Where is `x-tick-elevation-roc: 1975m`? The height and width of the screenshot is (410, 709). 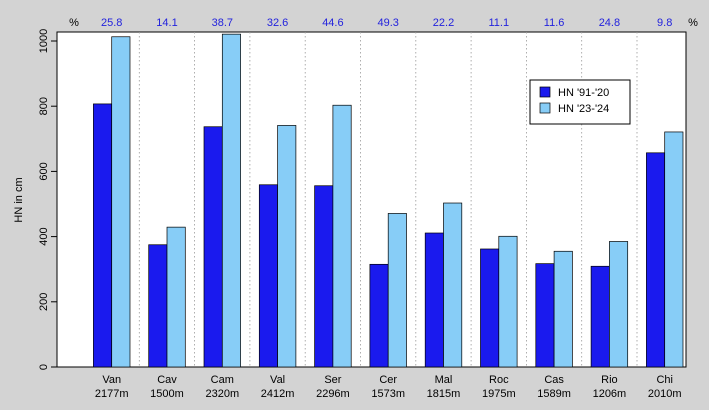 x-tick-elevation-roc: 1975m is located at coordinates (499, 394).